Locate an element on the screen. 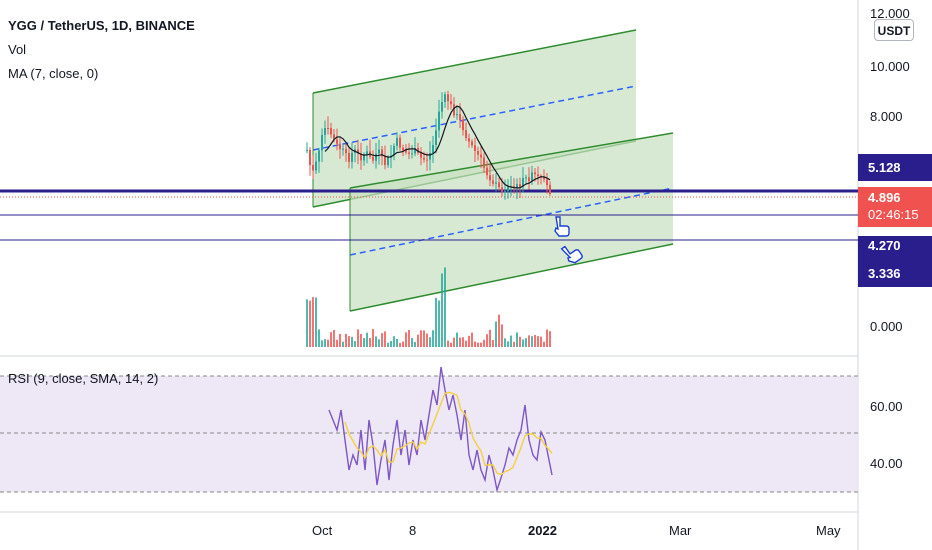 This screenshot has width=932, height=550. bar-countdown-timer: 02:46:15 is located at coordinates (895, 217).